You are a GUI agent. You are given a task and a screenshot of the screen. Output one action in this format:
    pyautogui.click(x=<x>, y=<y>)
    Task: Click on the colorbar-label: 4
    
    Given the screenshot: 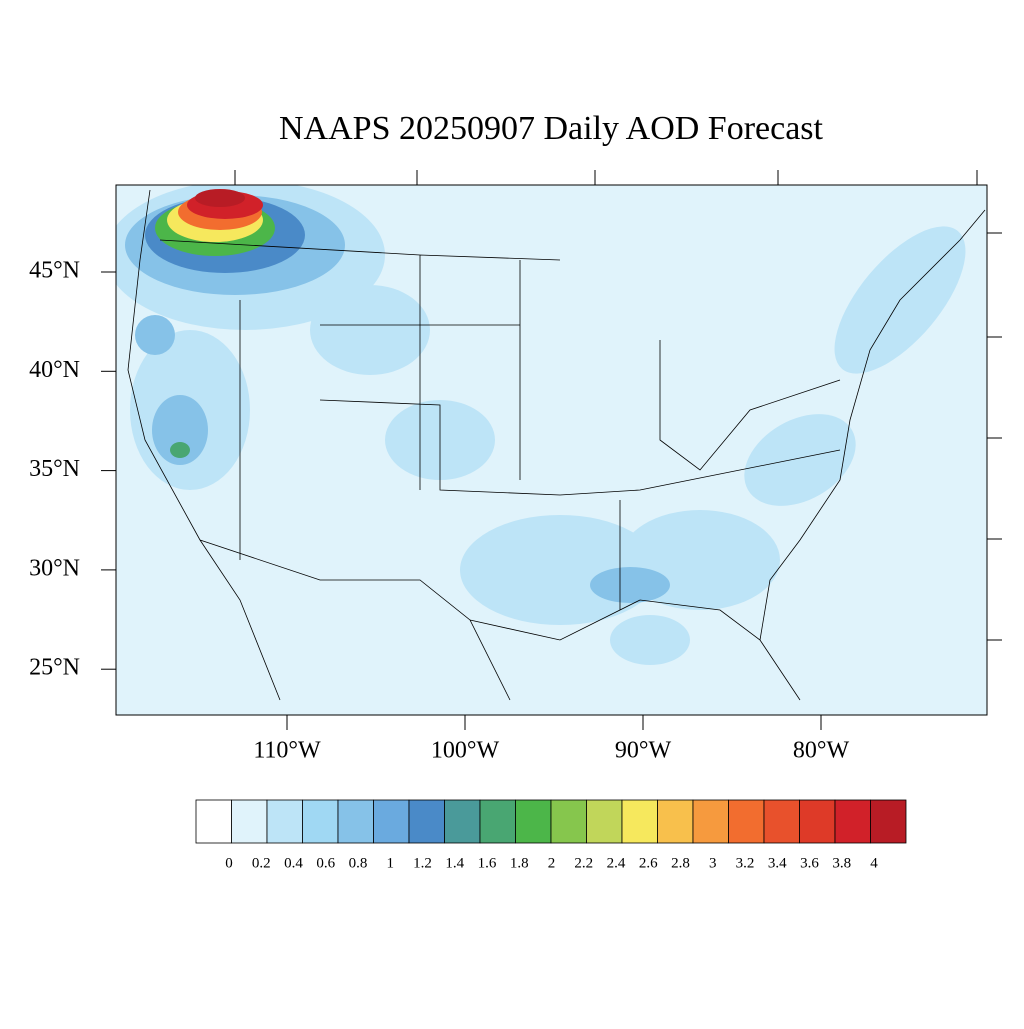 What is the action you would take?
    pyautogui.click(x=874, y=863)
    